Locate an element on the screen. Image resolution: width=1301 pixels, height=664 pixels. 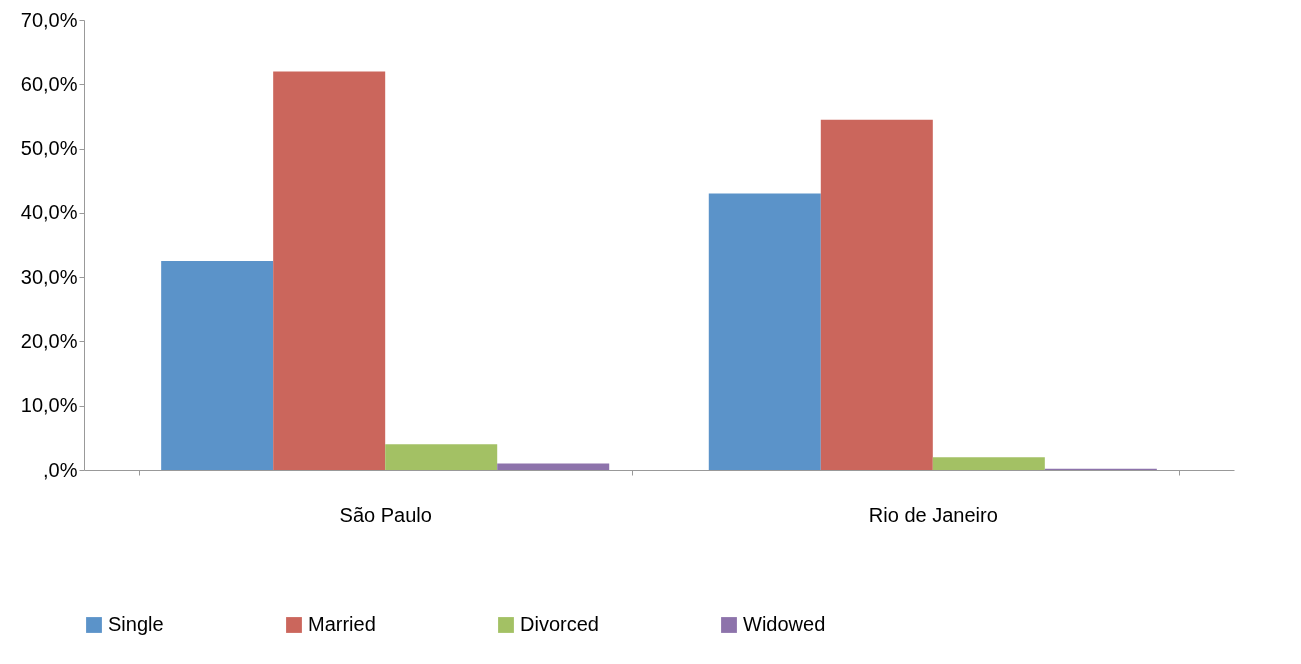
y-tick-label: 40,0% is located at coordinates (49, 212).